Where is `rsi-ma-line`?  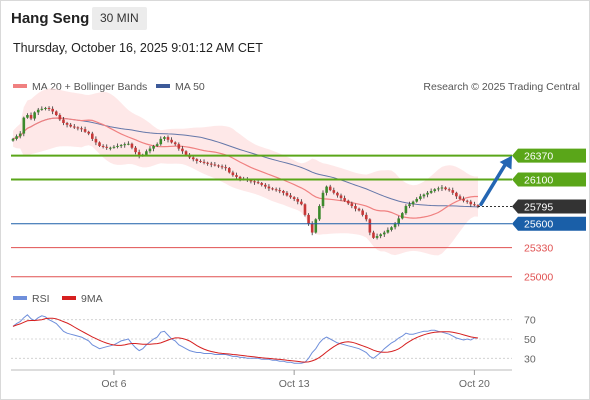 rsi-ma-line is located at coordinates (245, 340).